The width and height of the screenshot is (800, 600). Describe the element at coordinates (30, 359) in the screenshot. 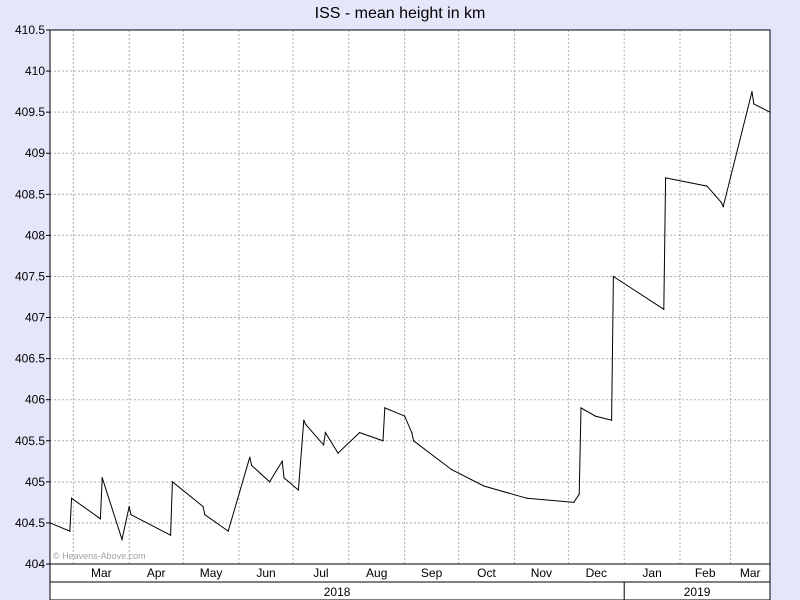

I see `y-tick-label: 406.5` at that location.